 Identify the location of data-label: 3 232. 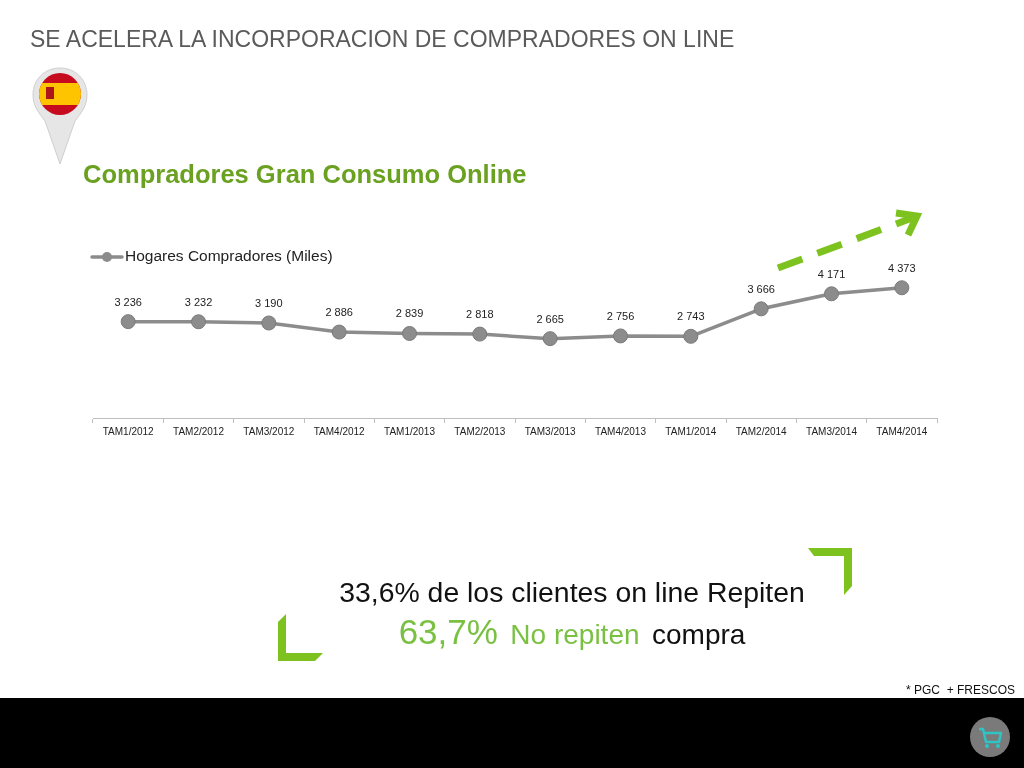
(198, 301).